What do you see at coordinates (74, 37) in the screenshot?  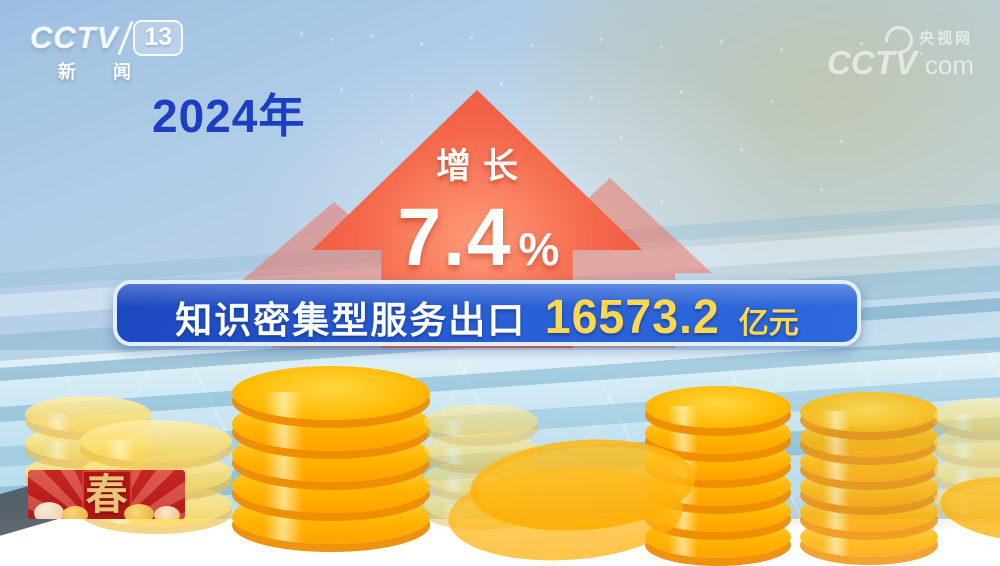 I see `channel-network-label: CCTV` at bounding box center [74, 37].